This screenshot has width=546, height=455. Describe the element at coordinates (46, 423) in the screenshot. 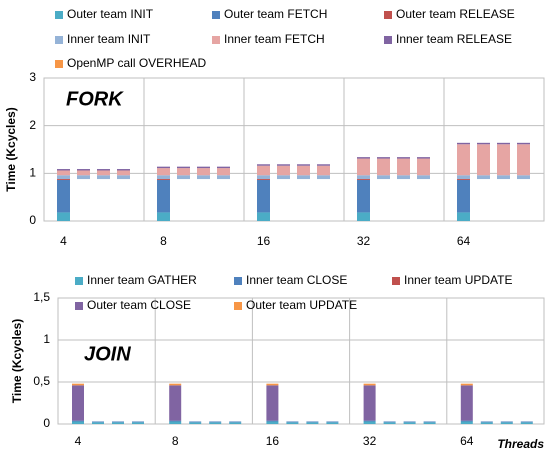

I see `y-tick-label: 0` at that location.